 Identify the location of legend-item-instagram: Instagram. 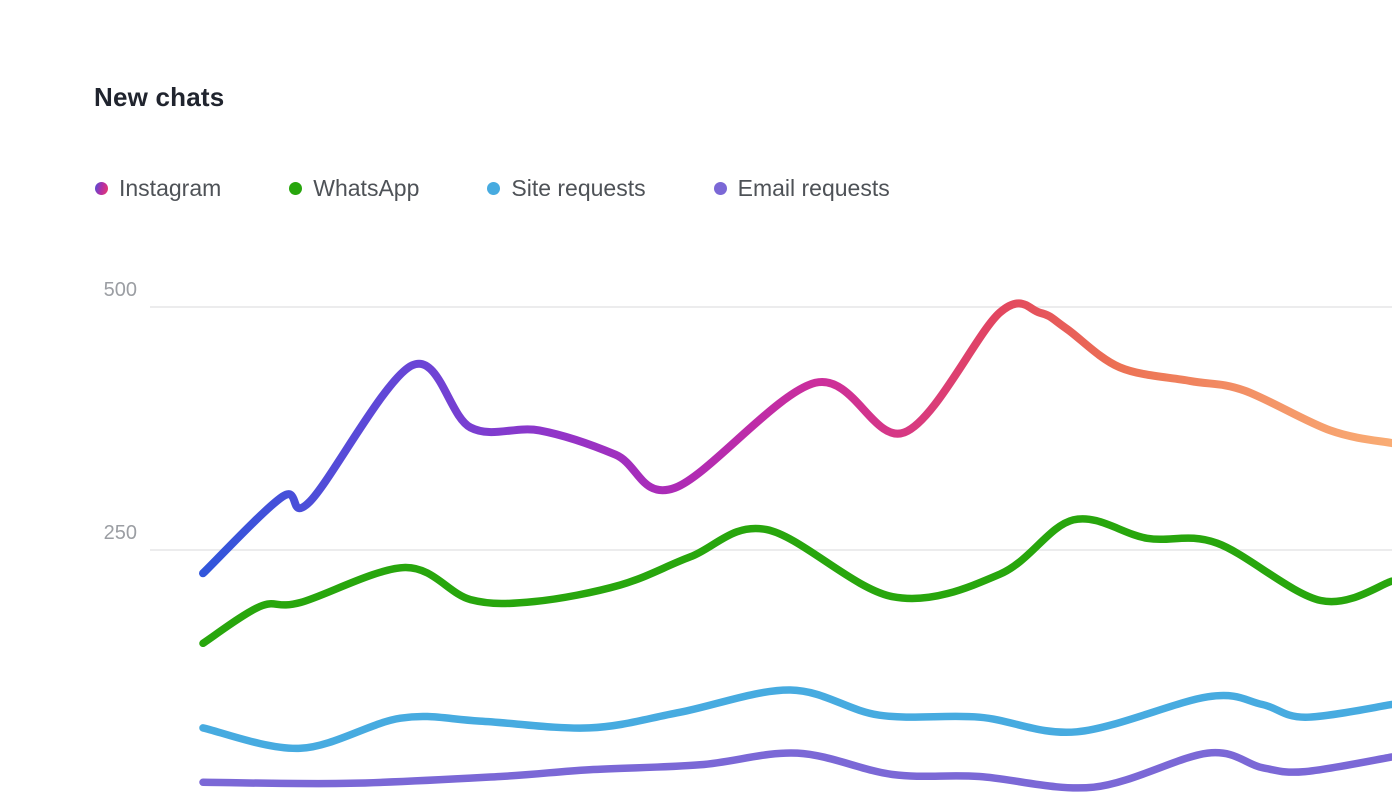
(158, 188).